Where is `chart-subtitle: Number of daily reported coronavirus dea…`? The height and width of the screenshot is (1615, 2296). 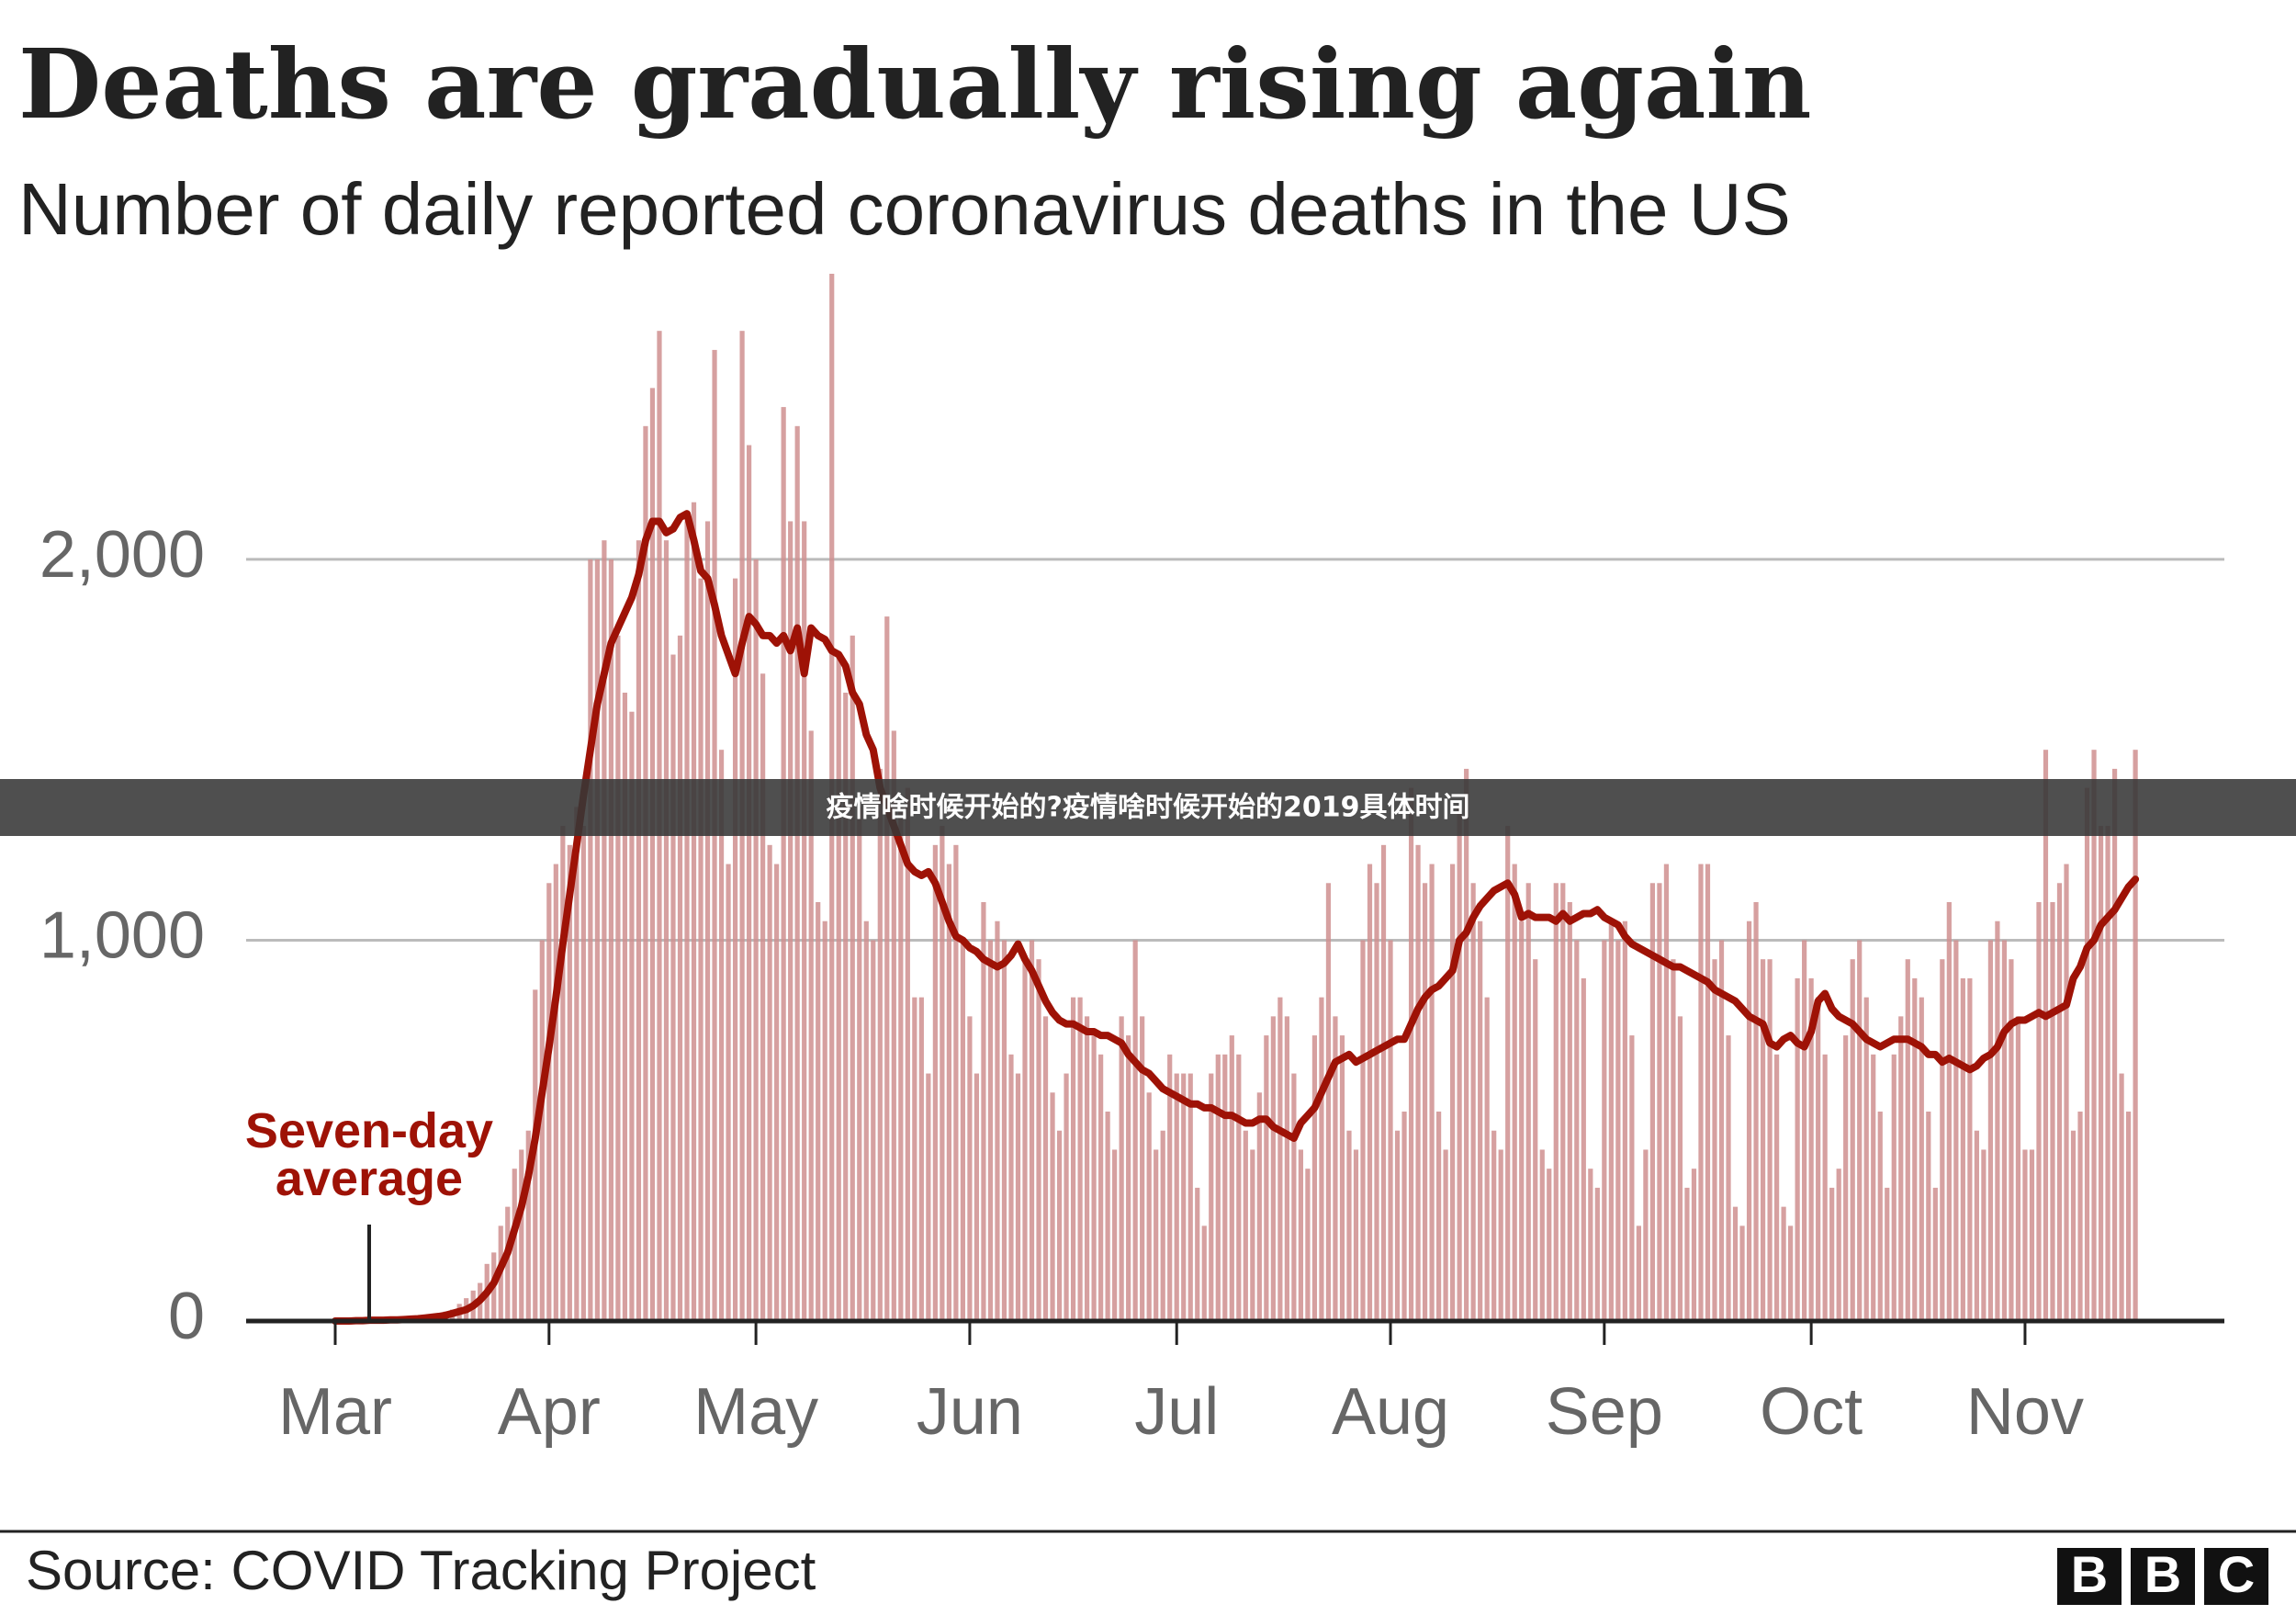 chart-subtitle: Number of daily reported coronavirus dea… is located at coordinates (905, 209).